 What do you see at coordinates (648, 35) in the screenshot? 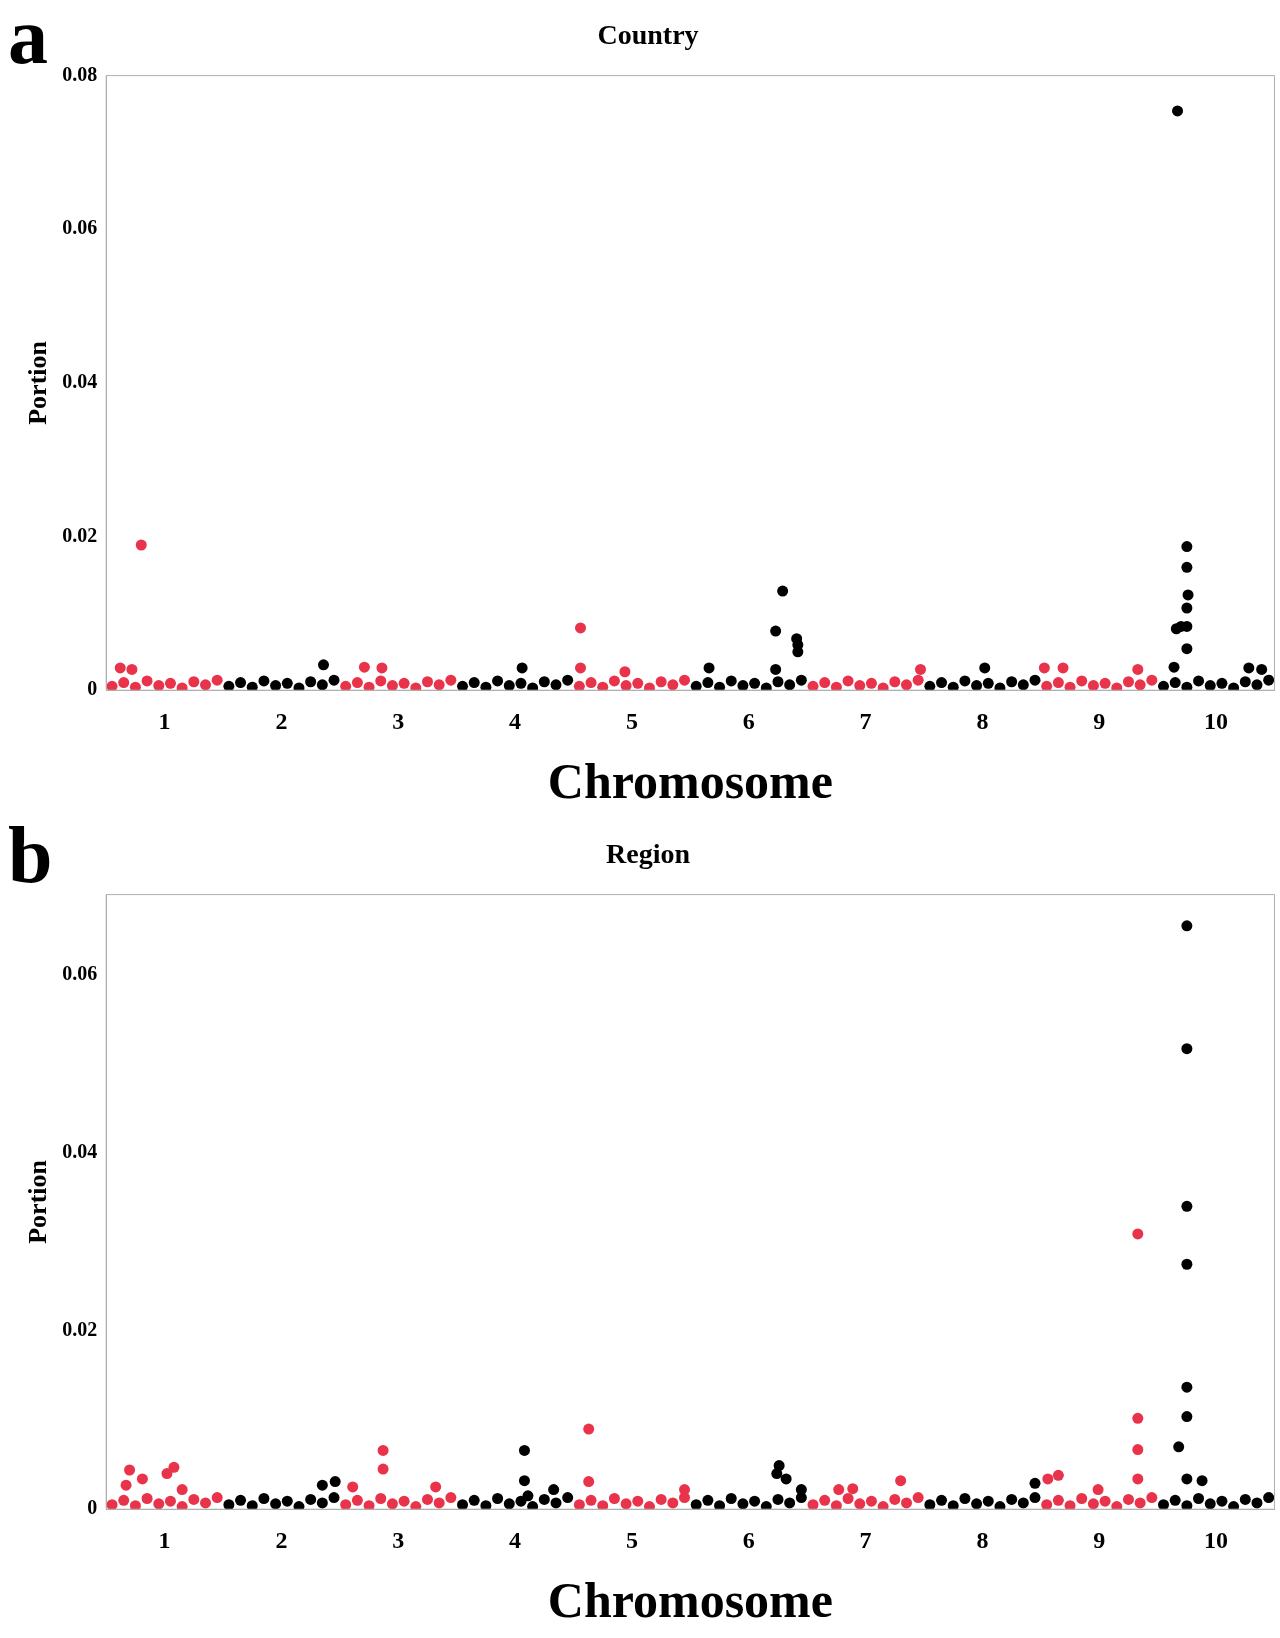
I see `chart-title: Country` at bounding box center [648, 35].